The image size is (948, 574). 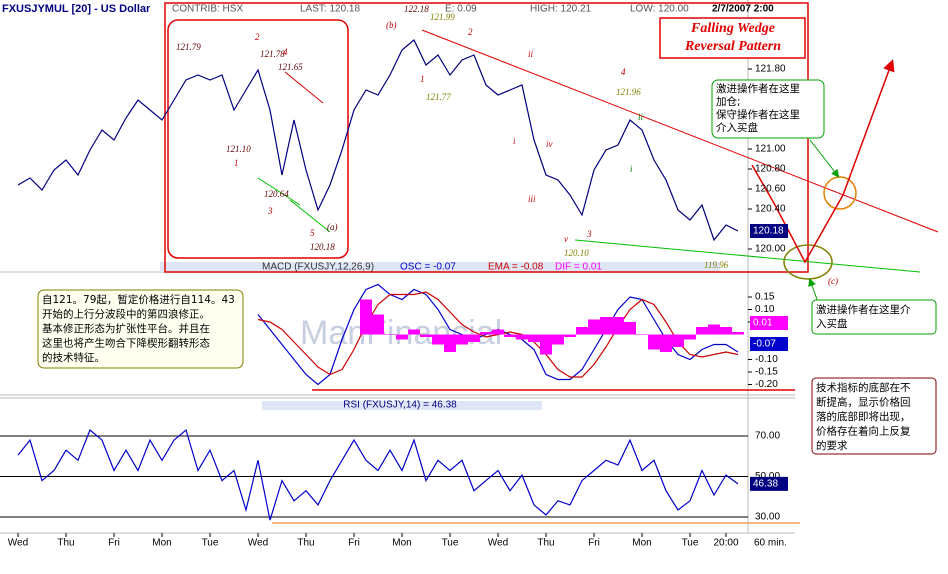 What do you see at coordinates (401, 333) in the screenshot?
I see `watermark: ManFinancial` at bounding box center [401, 333].